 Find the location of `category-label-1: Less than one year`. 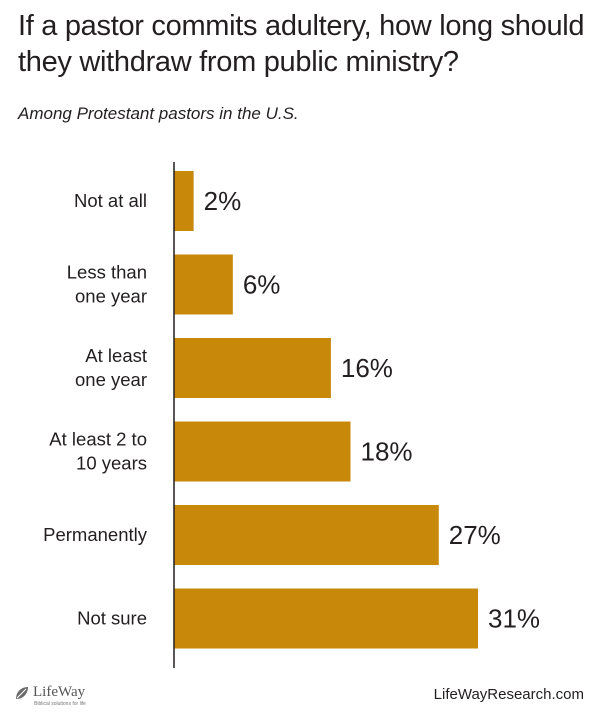

category-label-1: Less than one year is located at coordinates (107, 284).